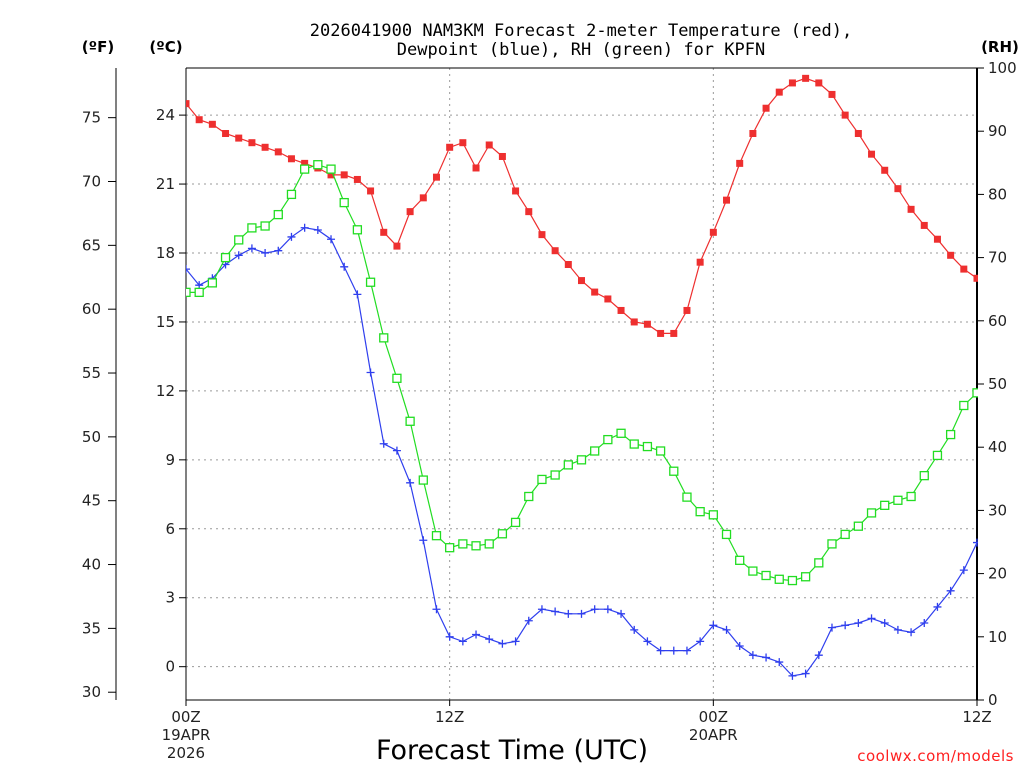  I want to click on rh-tick-label: 70, so click(997, 258).